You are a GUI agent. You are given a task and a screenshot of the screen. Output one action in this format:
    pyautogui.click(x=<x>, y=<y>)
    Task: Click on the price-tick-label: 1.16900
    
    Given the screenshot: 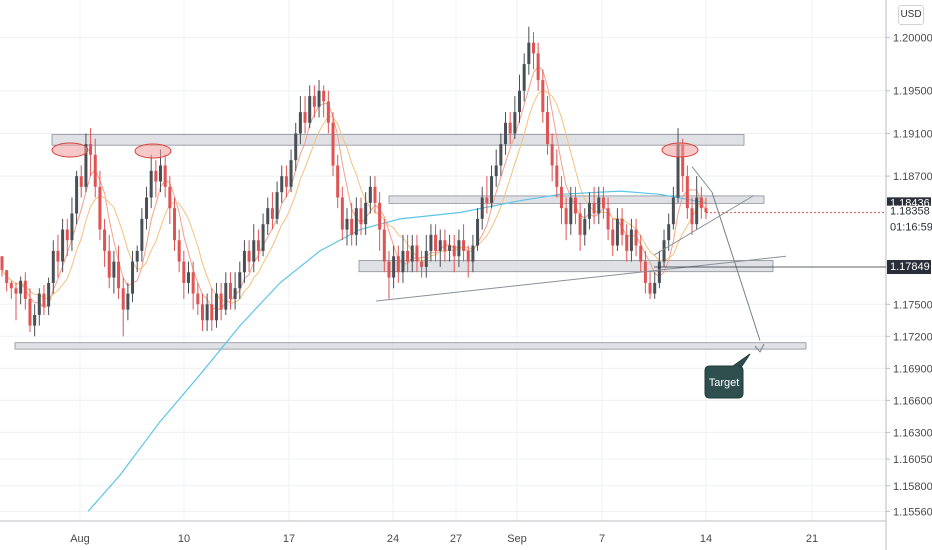 What is the action you would take?
    pyautogui.click(x=912, y=369)
    